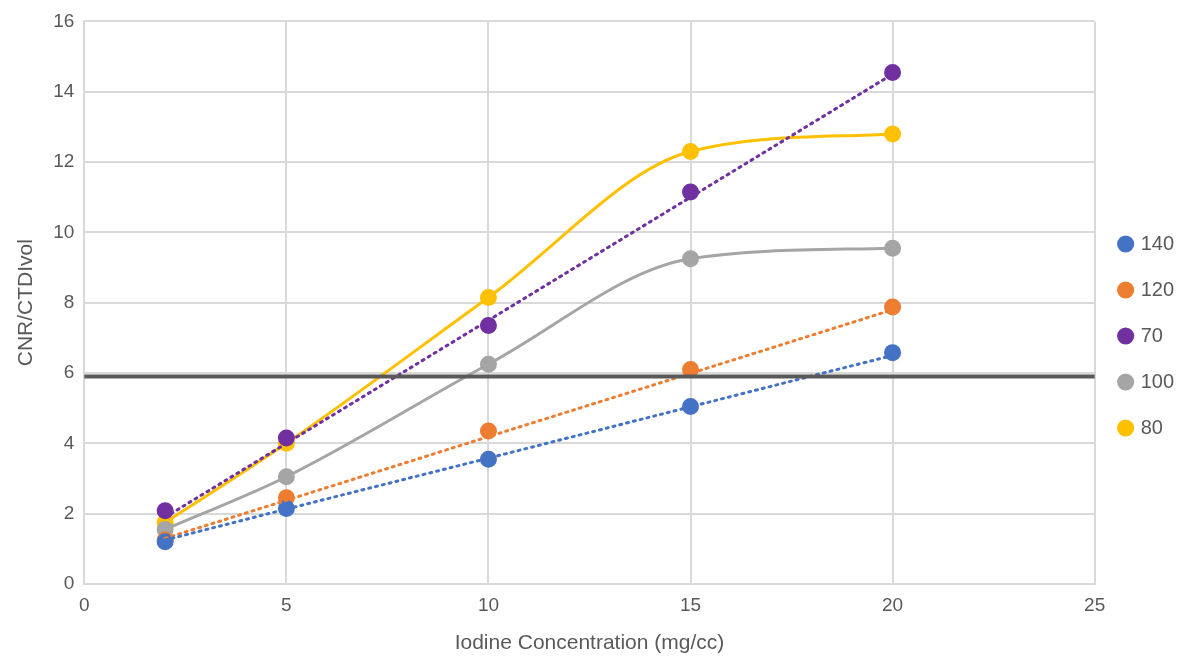  I want to click on x-tick-label: 20, so click(893, 604).